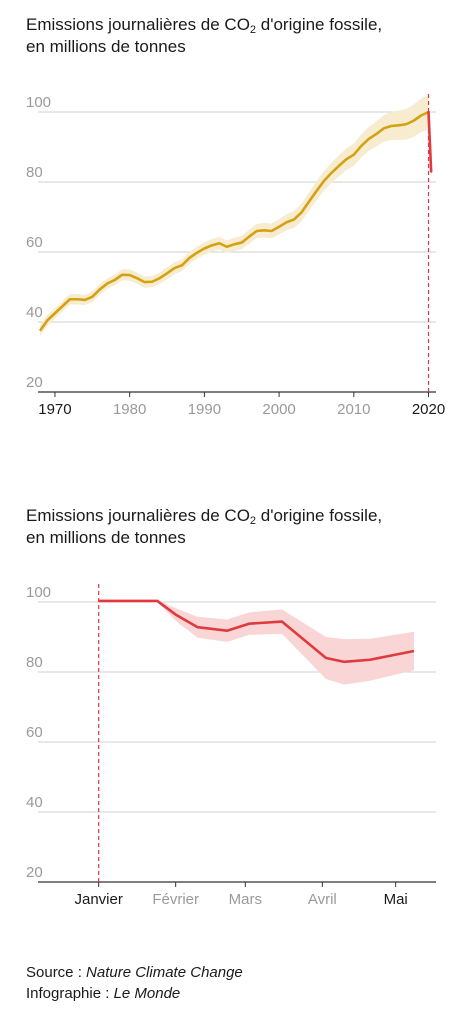 Image resolution: width=457 pixels, height=1024 pixels. Describe the element at coordinates (147, 993) in the screenshot. I see `infographie-name: Le Monde` at that location.